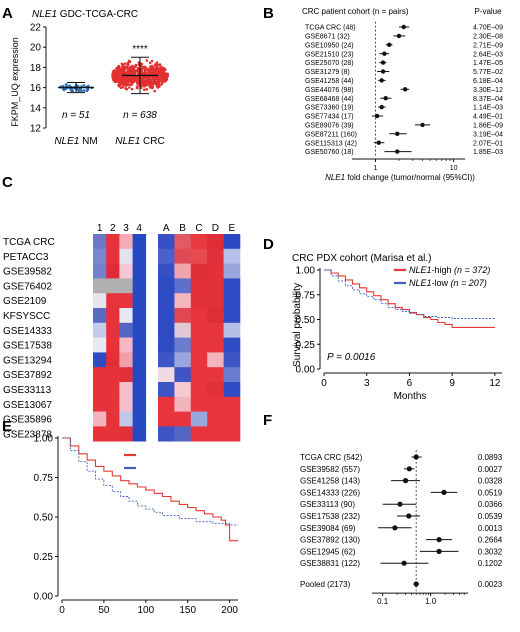 The height and width of the screenshot is (632, 520). I want to click on heatmap-row-label: GSE37892, so click(27, 375).